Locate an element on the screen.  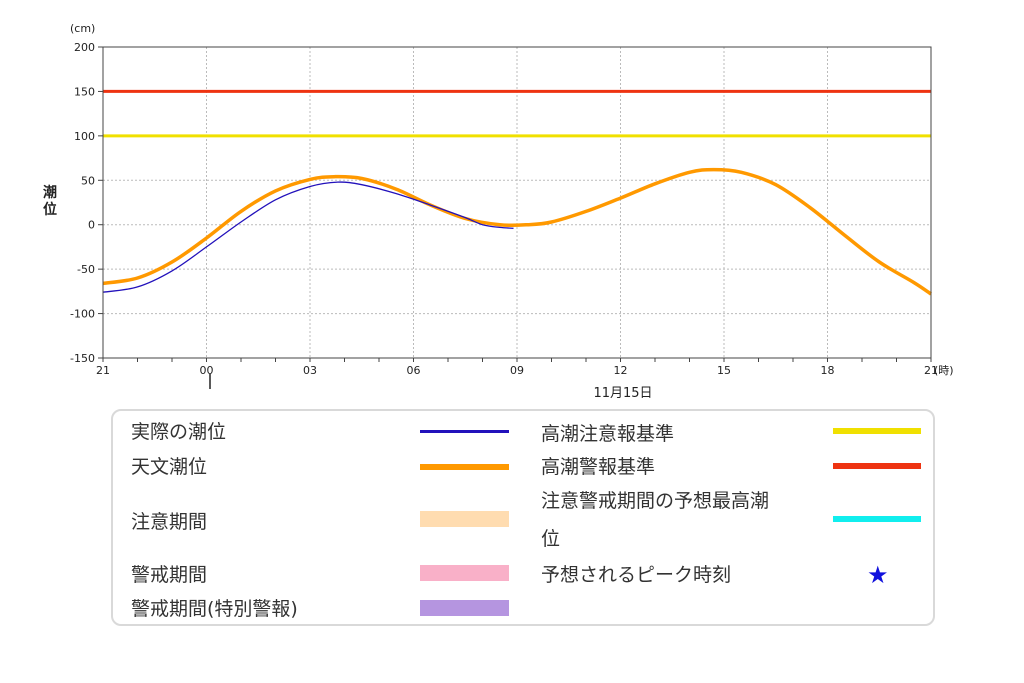
x-unit-label: (時) is located at coordinates (944, 370).